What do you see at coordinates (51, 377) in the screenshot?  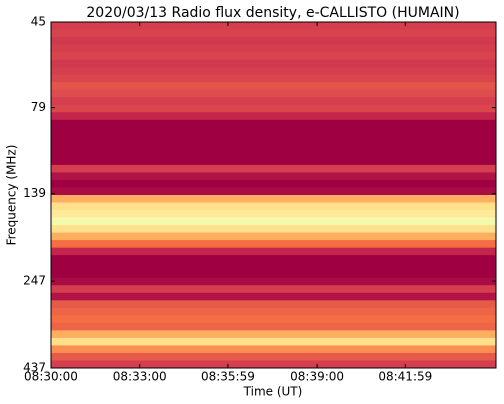 I see `x-tick-label: 08:30:00` at bounding box center [51, 377].